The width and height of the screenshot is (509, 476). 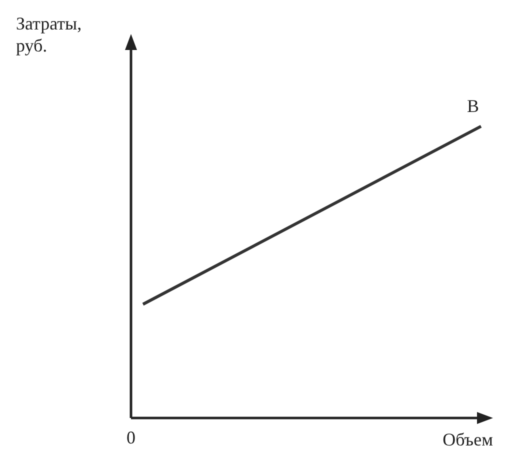 I want to click on x-axis-title: Объем, so click(x=467, y=440).